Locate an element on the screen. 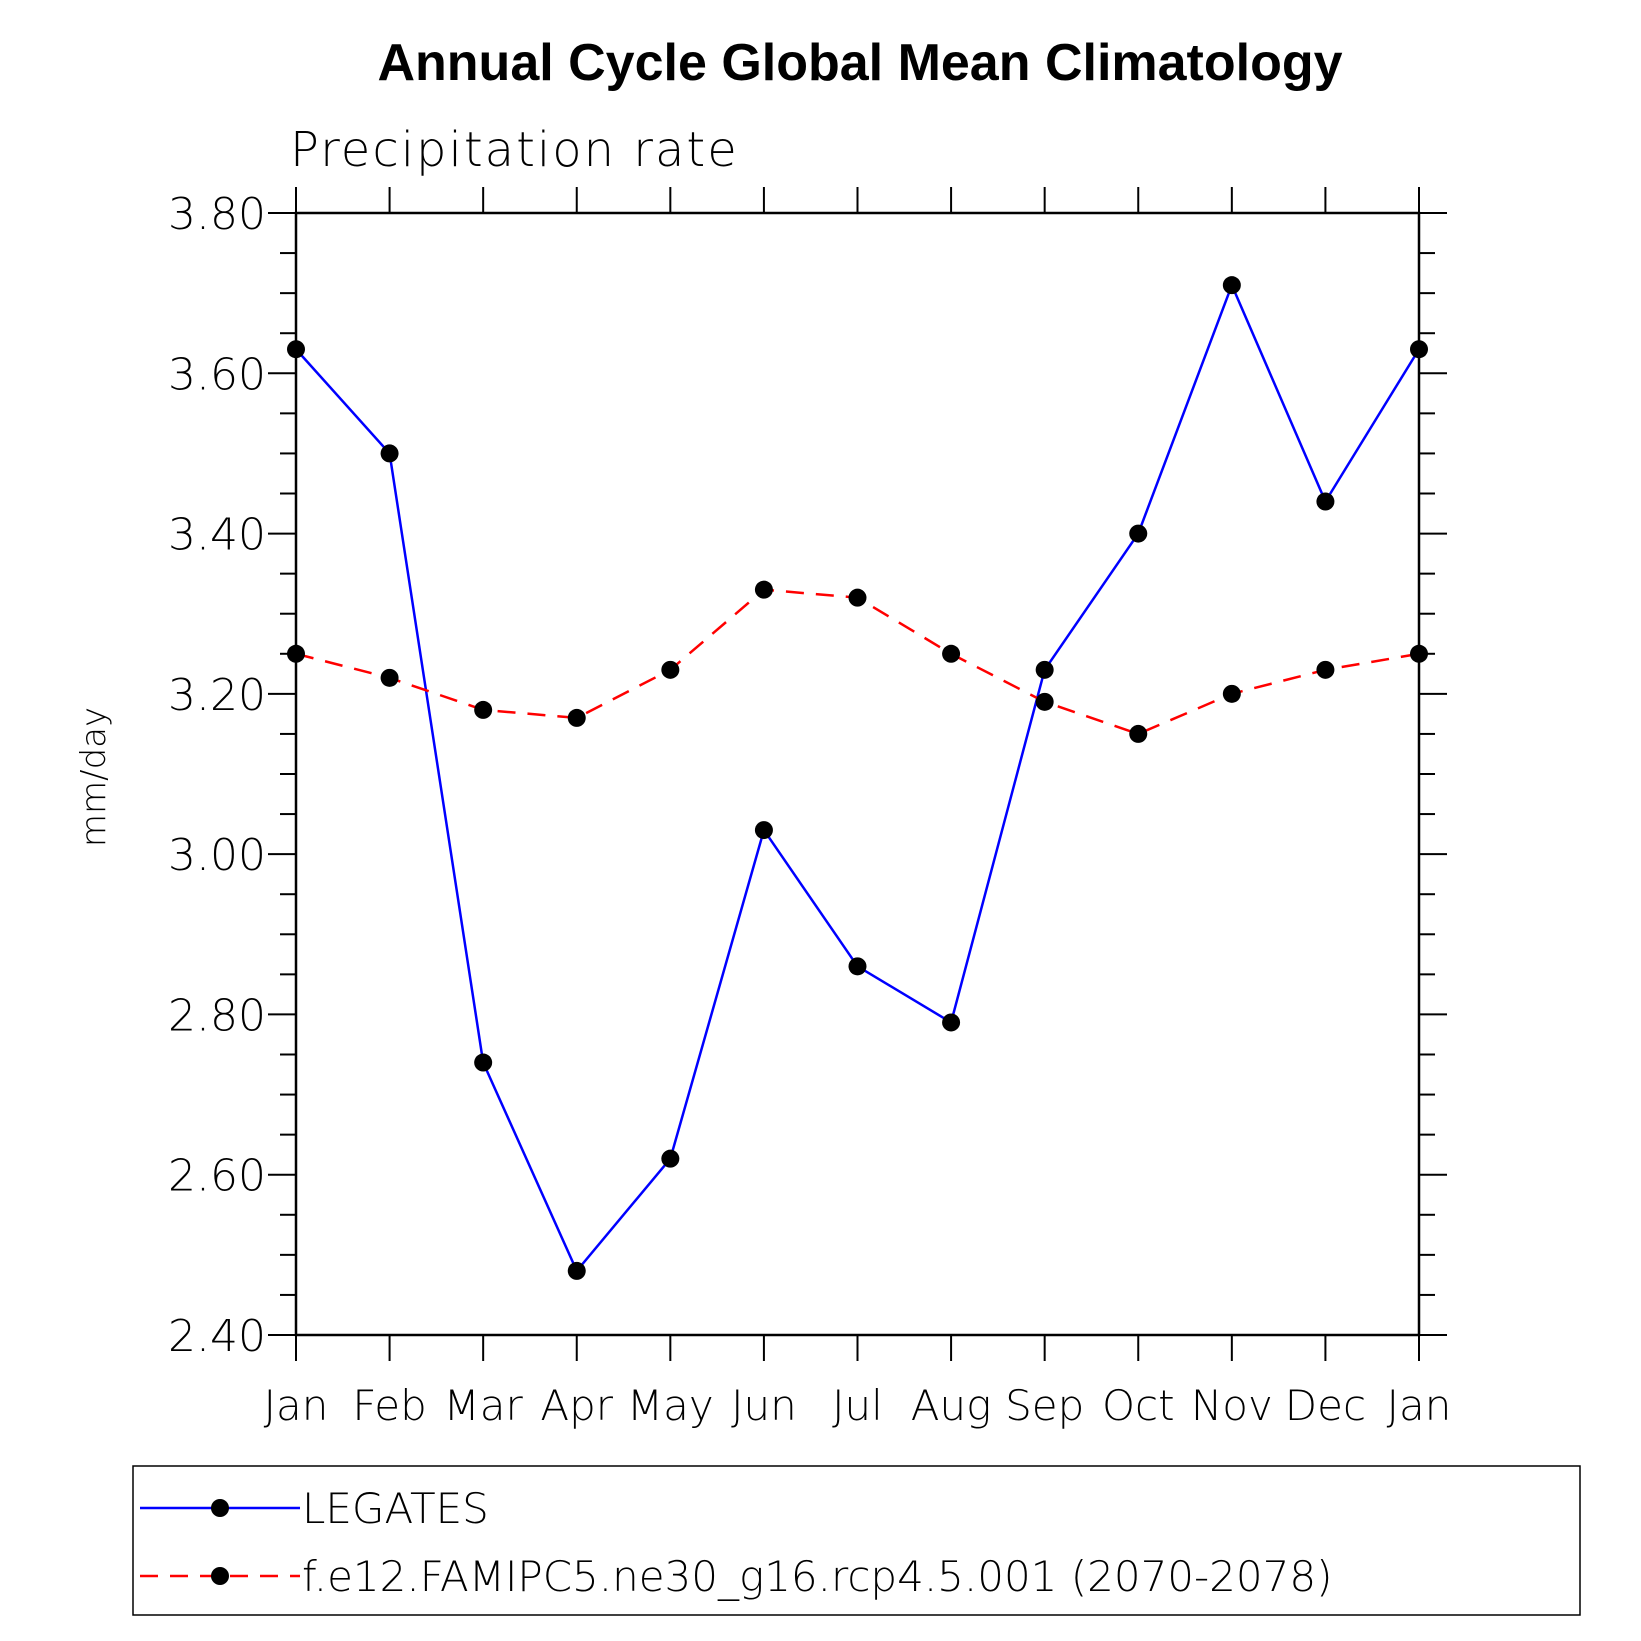 The width and height of the screenshot is (1641, 1641). chart-title: Annual Cycle Global Mean Climatology is located at coordinates (859, 63).